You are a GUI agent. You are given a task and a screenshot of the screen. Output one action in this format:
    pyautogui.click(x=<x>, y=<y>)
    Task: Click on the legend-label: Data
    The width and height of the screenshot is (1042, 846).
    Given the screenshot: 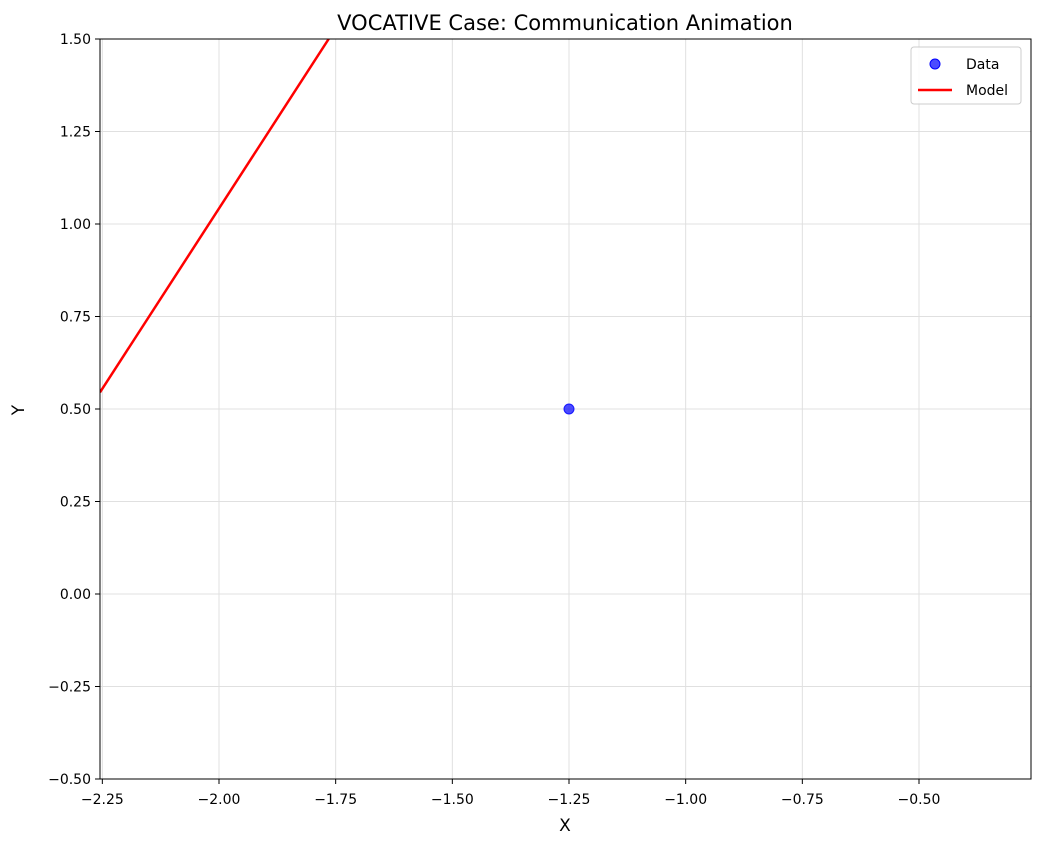 What is the action you would take?
    pyautogui.click(x=982, y=65)
    